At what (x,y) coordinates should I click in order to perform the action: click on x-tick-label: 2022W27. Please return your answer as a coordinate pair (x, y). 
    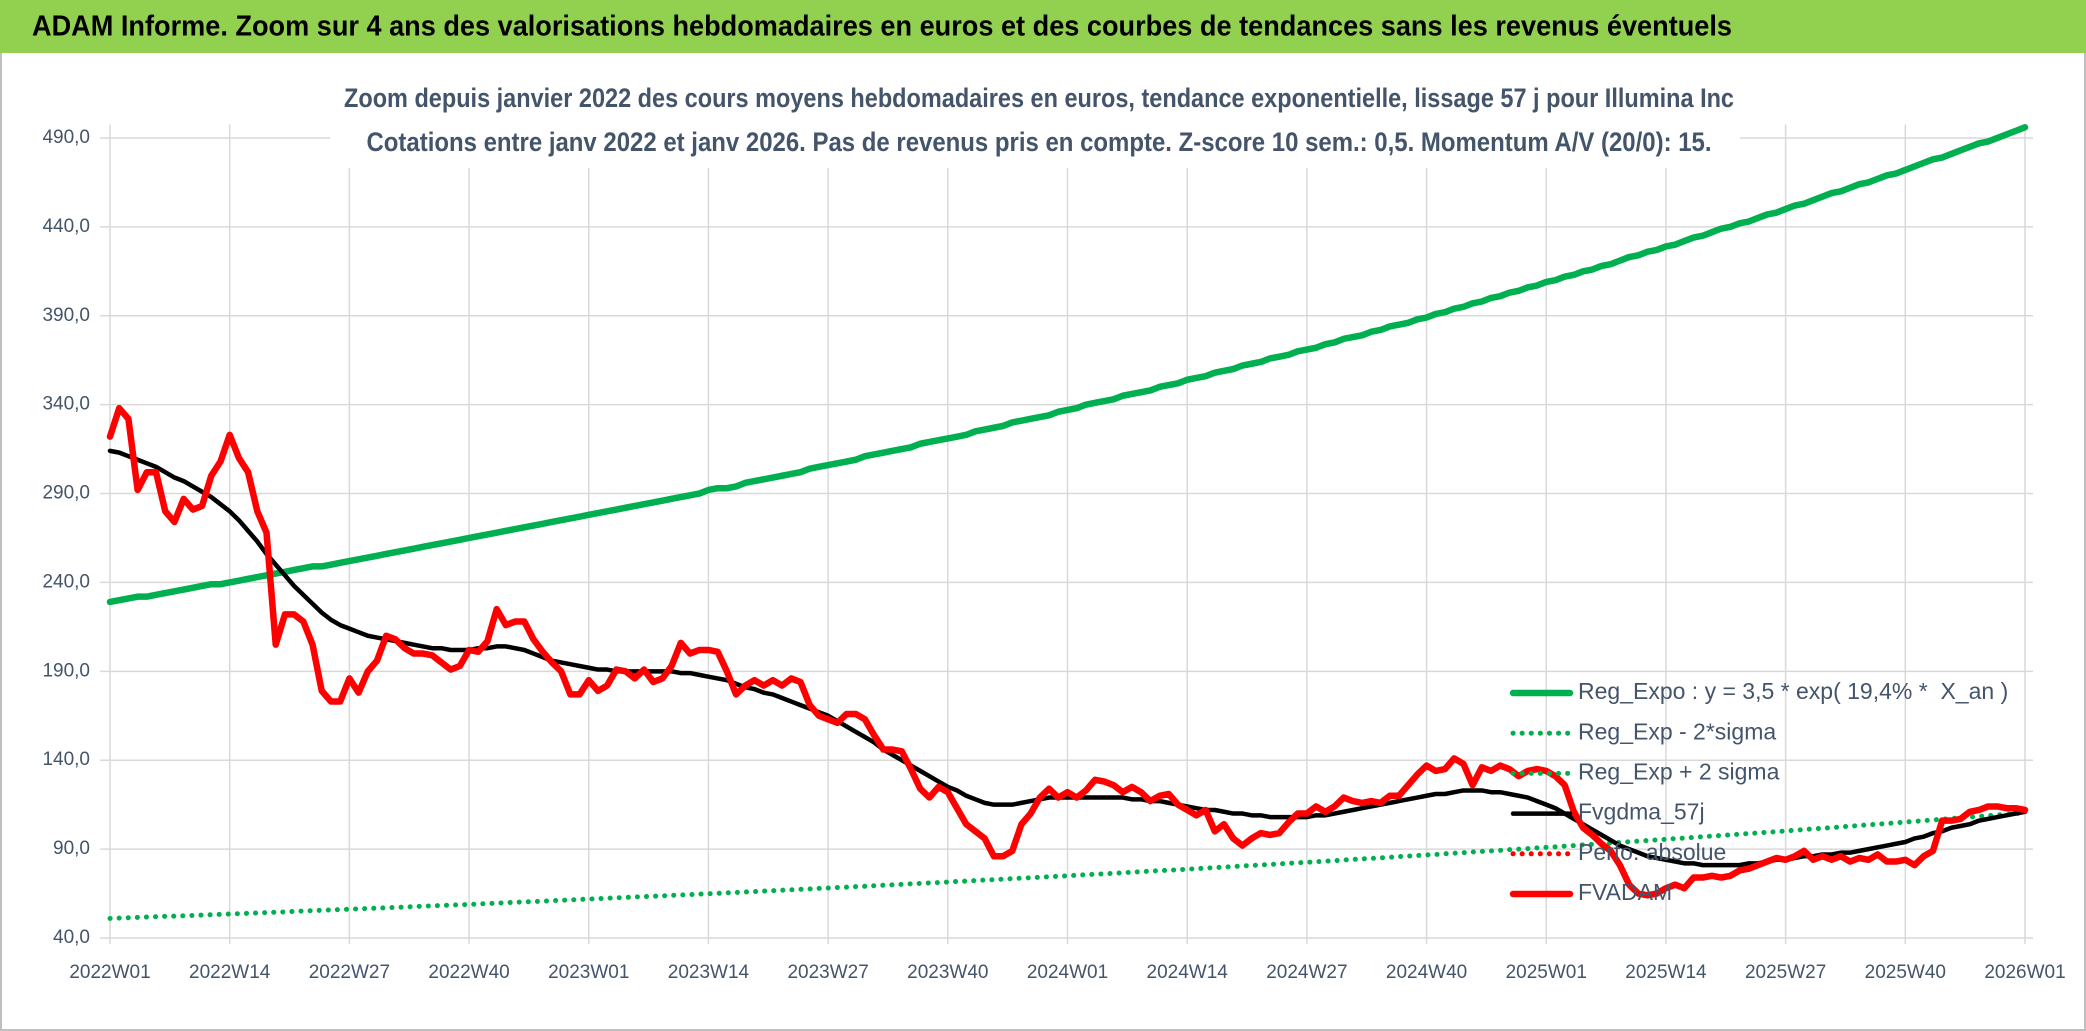
    Looking at the image, I should click on (349, 972).